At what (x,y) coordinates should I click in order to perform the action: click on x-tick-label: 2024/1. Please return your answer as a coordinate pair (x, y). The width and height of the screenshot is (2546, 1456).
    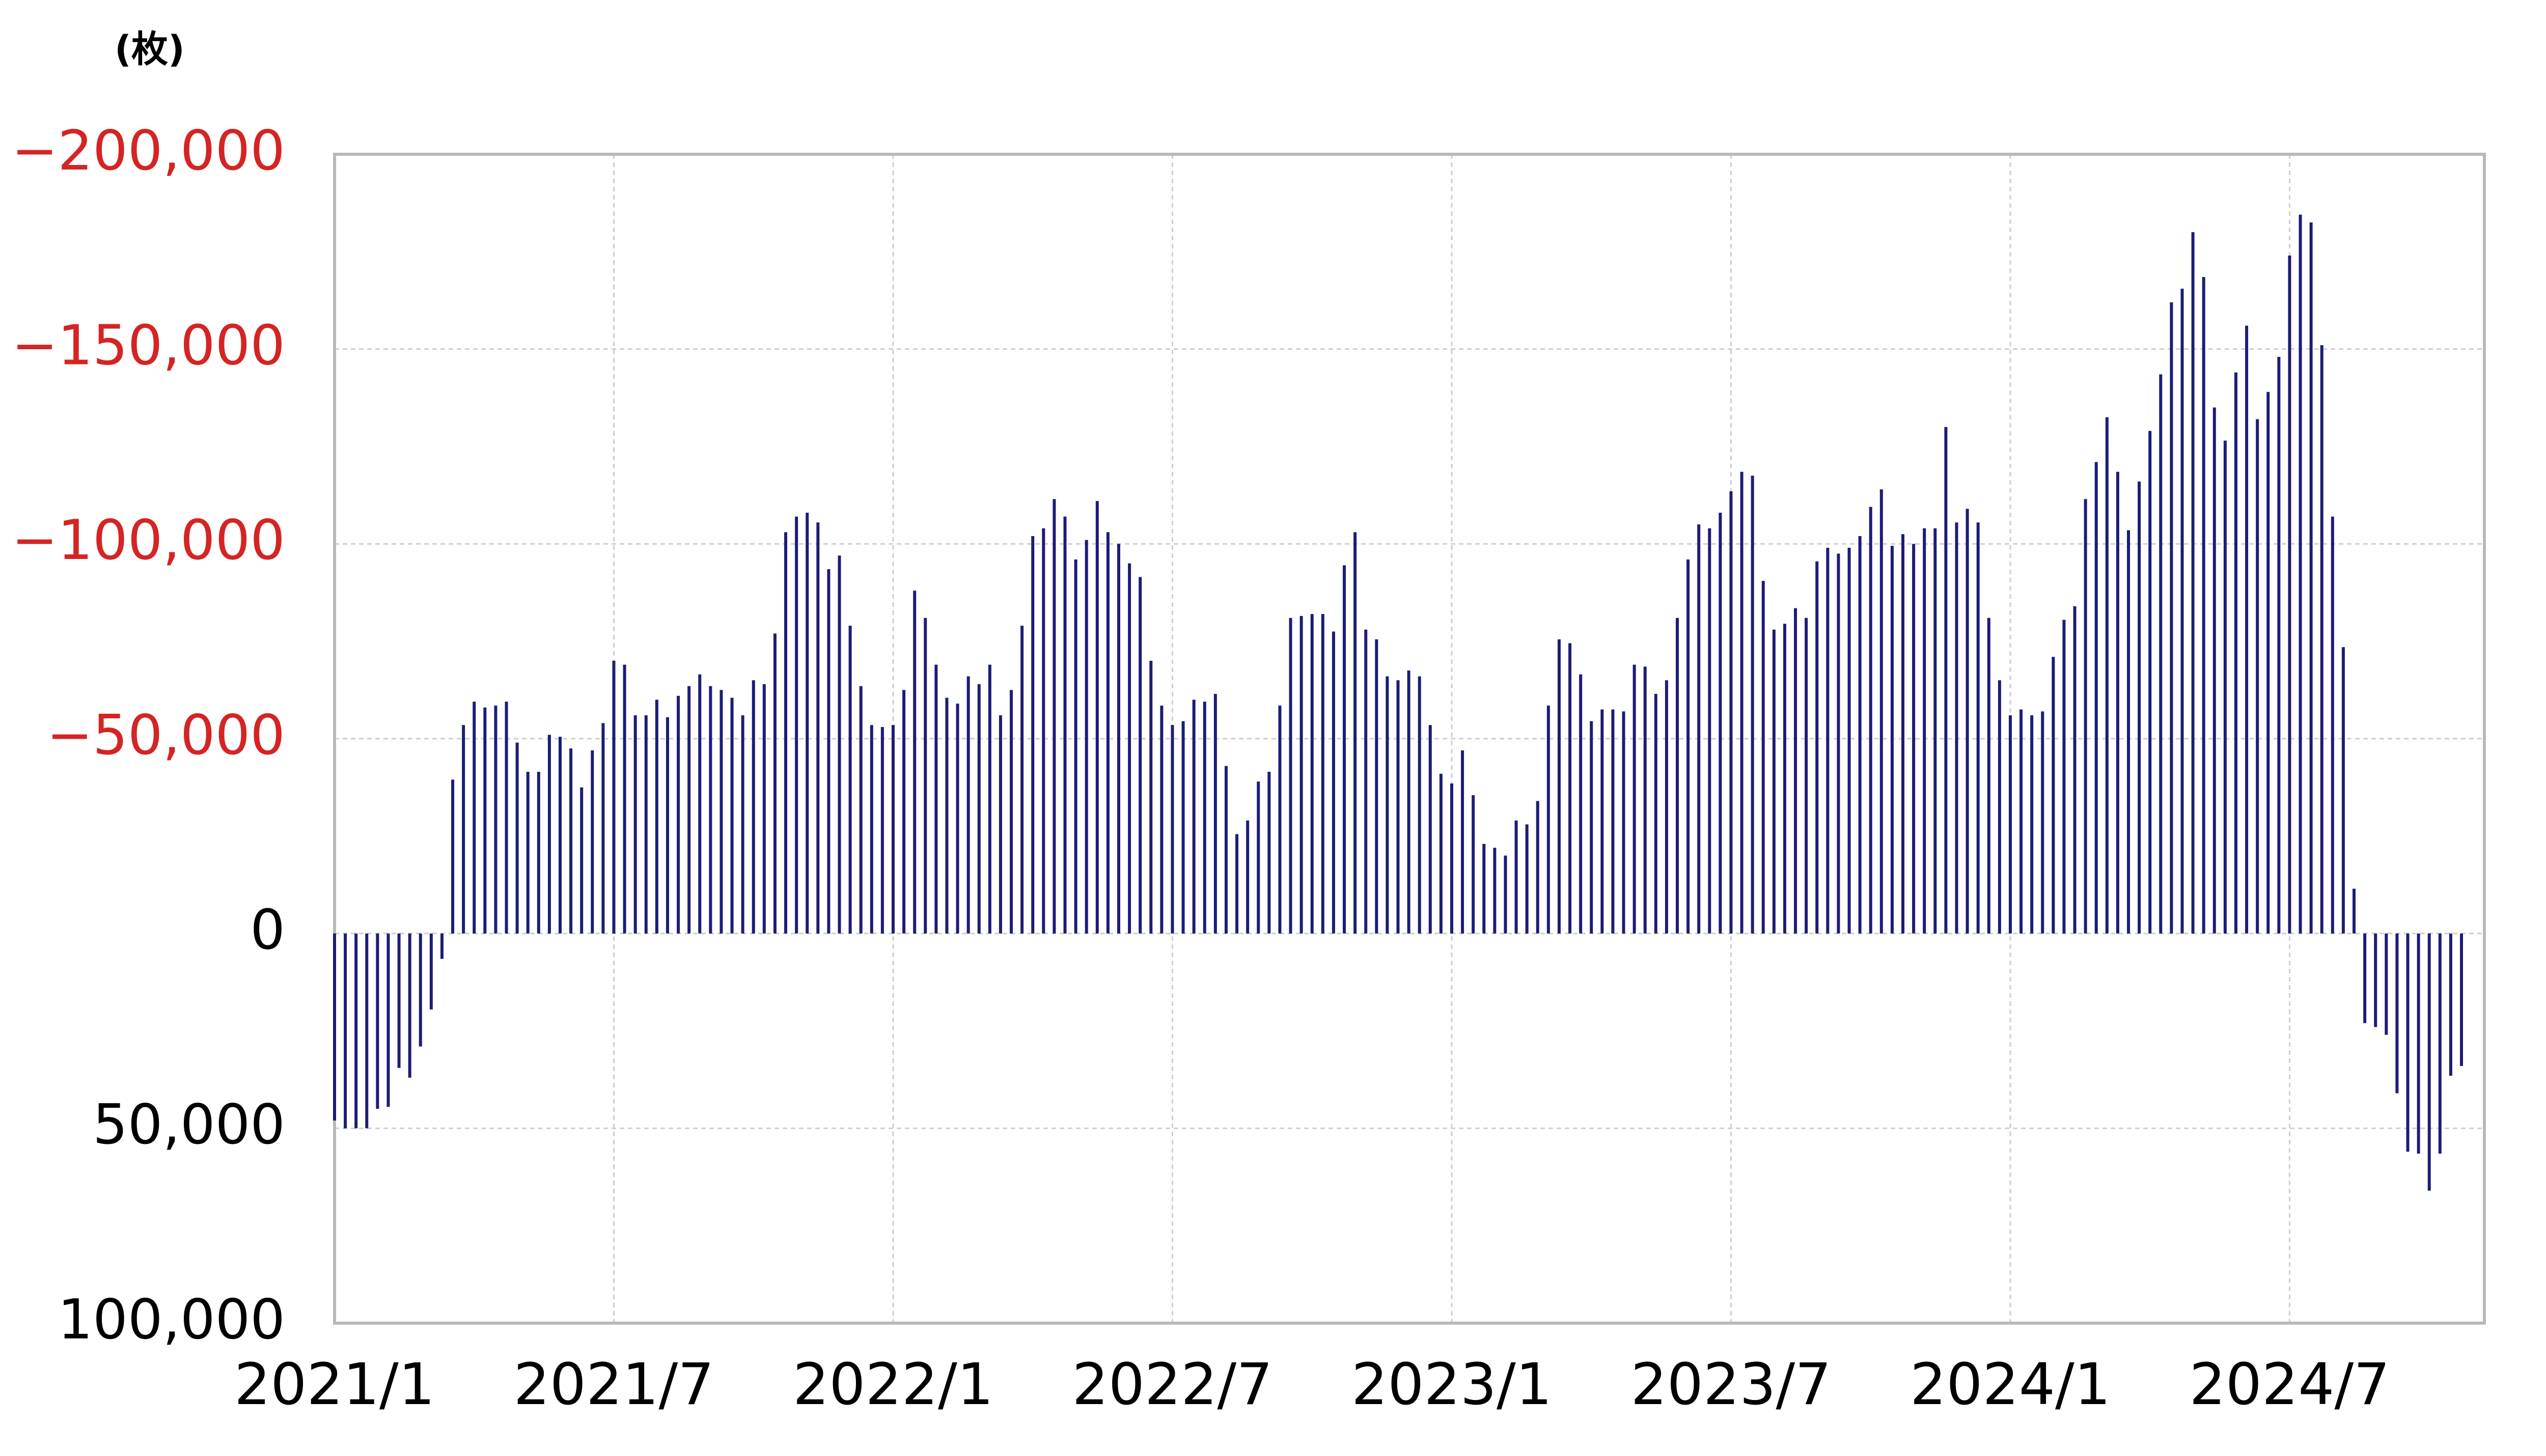
    Looking at the image, I should click on (2010, 1385).